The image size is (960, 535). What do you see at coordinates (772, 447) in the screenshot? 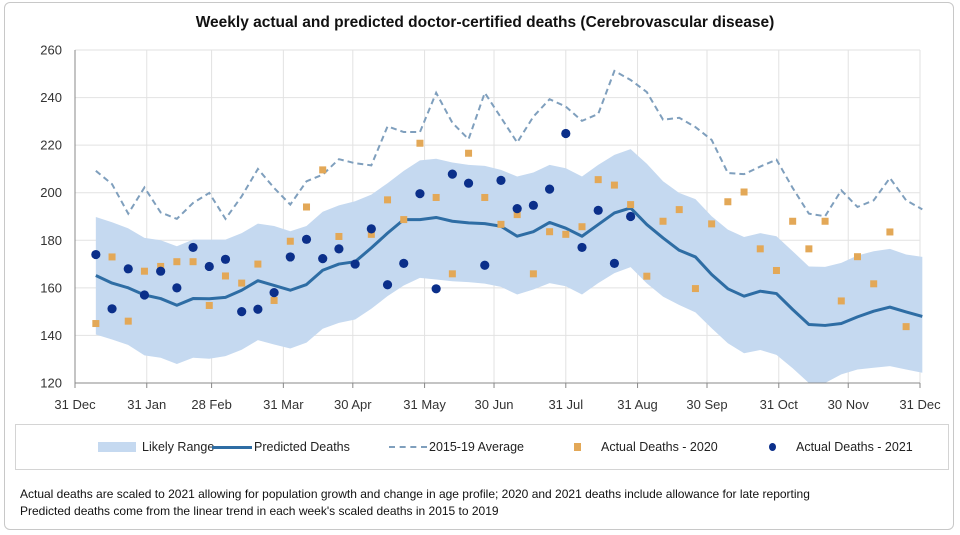
I see `circle-marker-icon` at bounding box center [772, 447].